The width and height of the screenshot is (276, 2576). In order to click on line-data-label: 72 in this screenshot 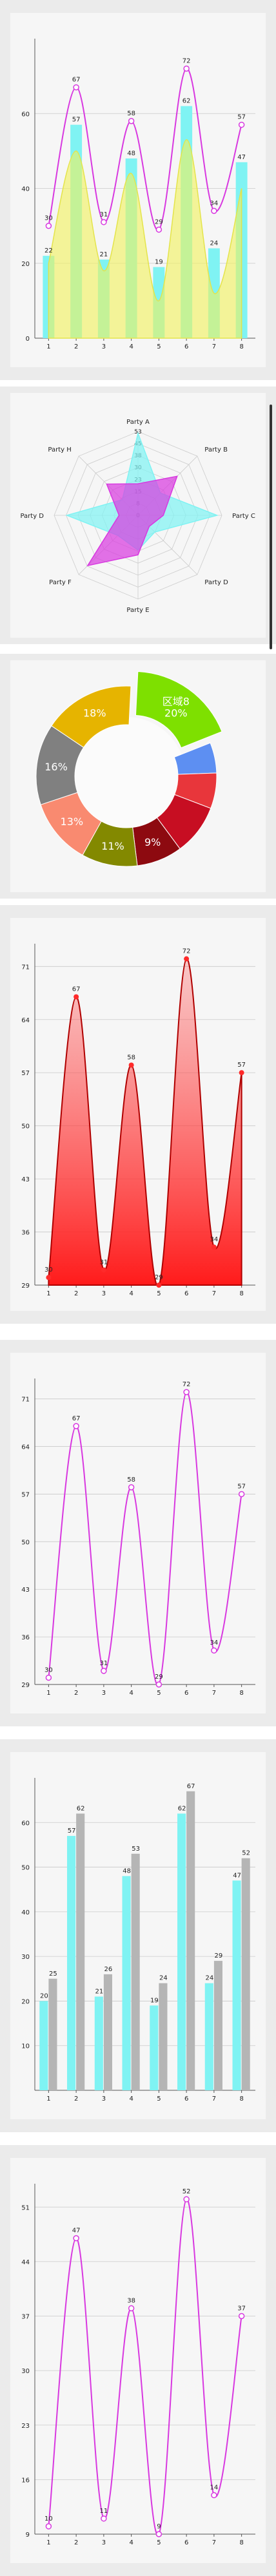, I will do `click(186, 61)`.